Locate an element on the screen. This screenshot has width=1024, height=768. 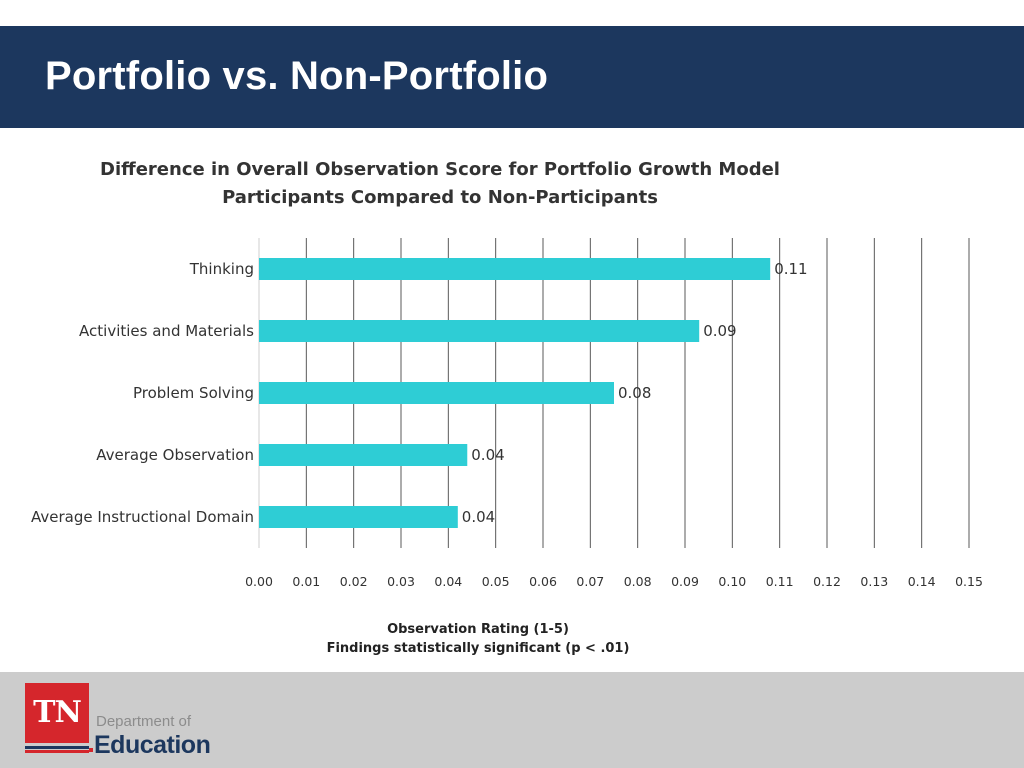
x-tick-label: 0.08 is located at coordinates (638, 581).